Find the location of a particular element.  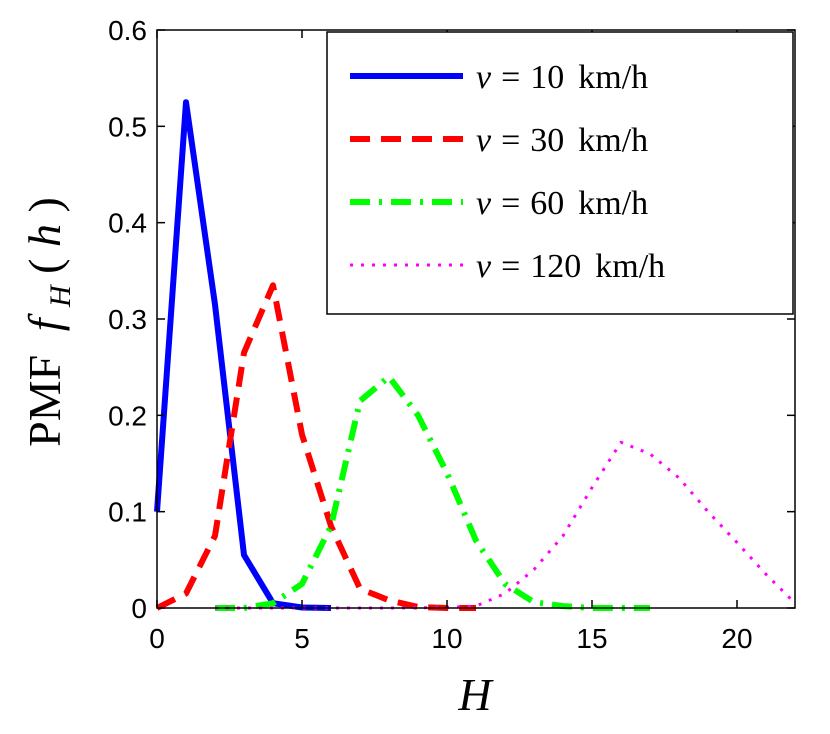

y-tick-label: 0.6 is located at coordinates (127, 30).